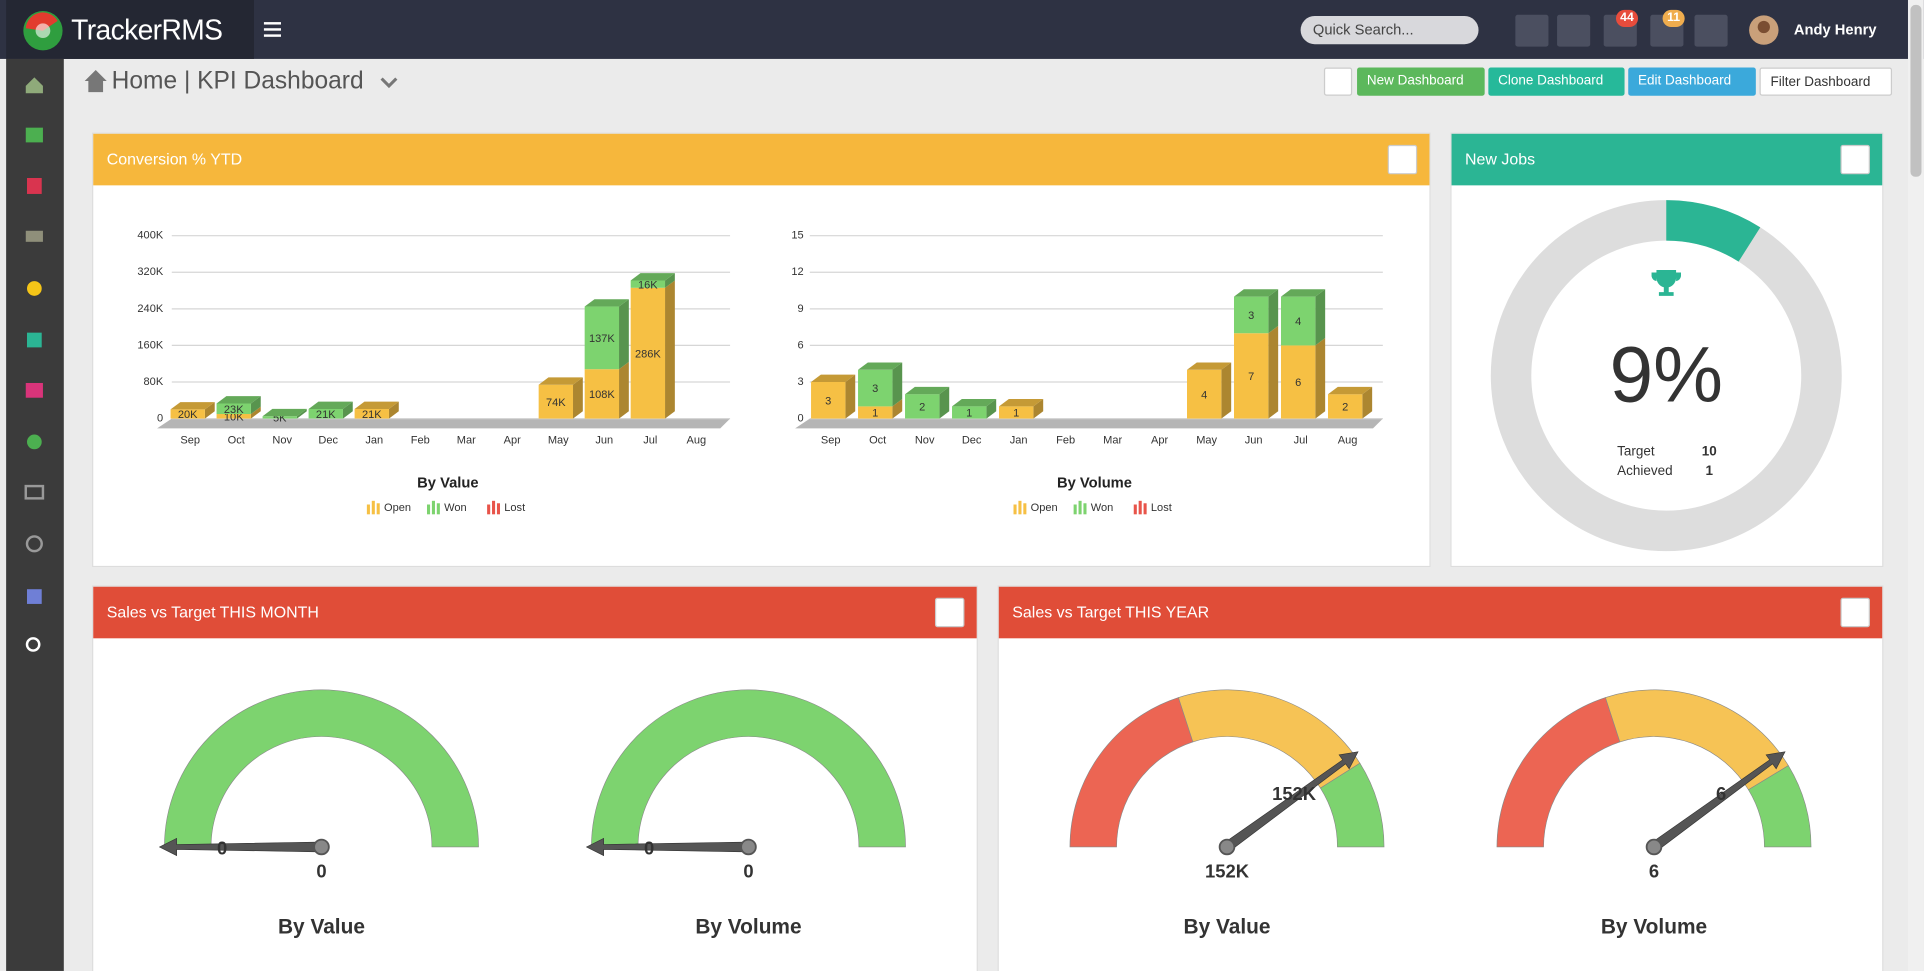  I want to click on clone-dashboard-button: Clone Dashboard, so click(1556, 81).